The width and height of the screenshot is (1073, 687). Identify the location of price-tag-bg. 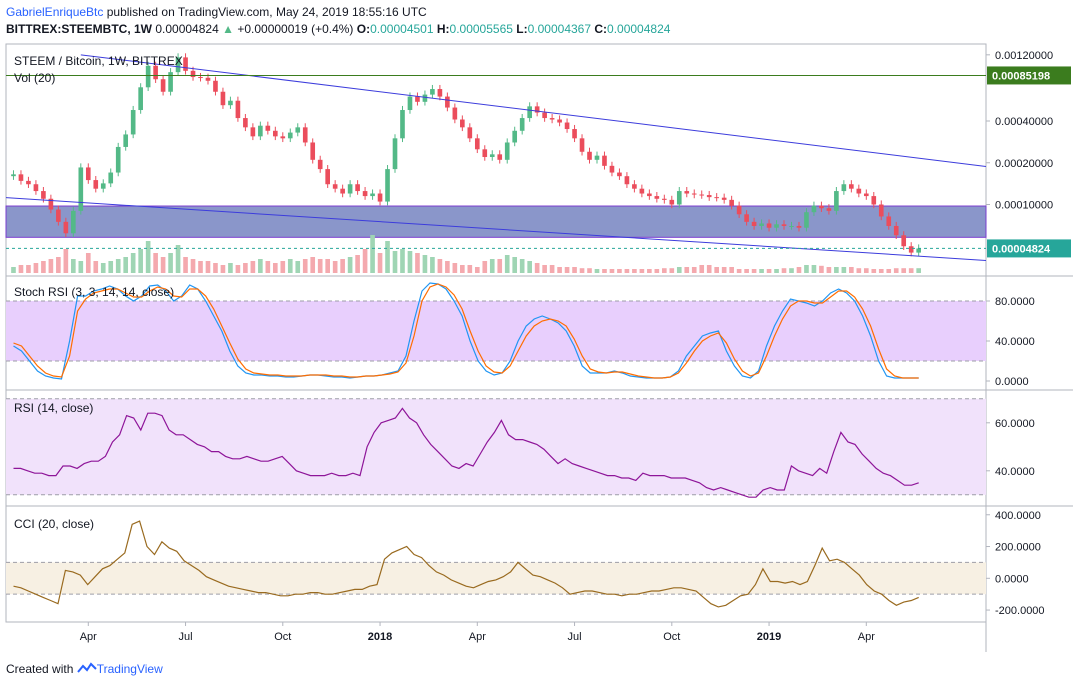
(1029, 75).